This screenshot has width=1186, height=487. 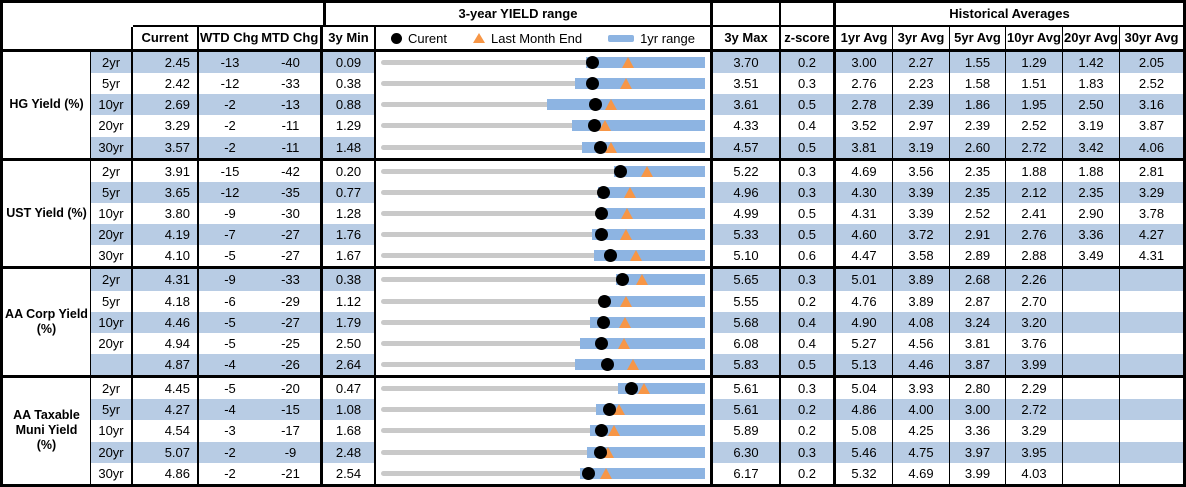 I want to click on avg-cell: 2.87, so click(x=978, y=301).